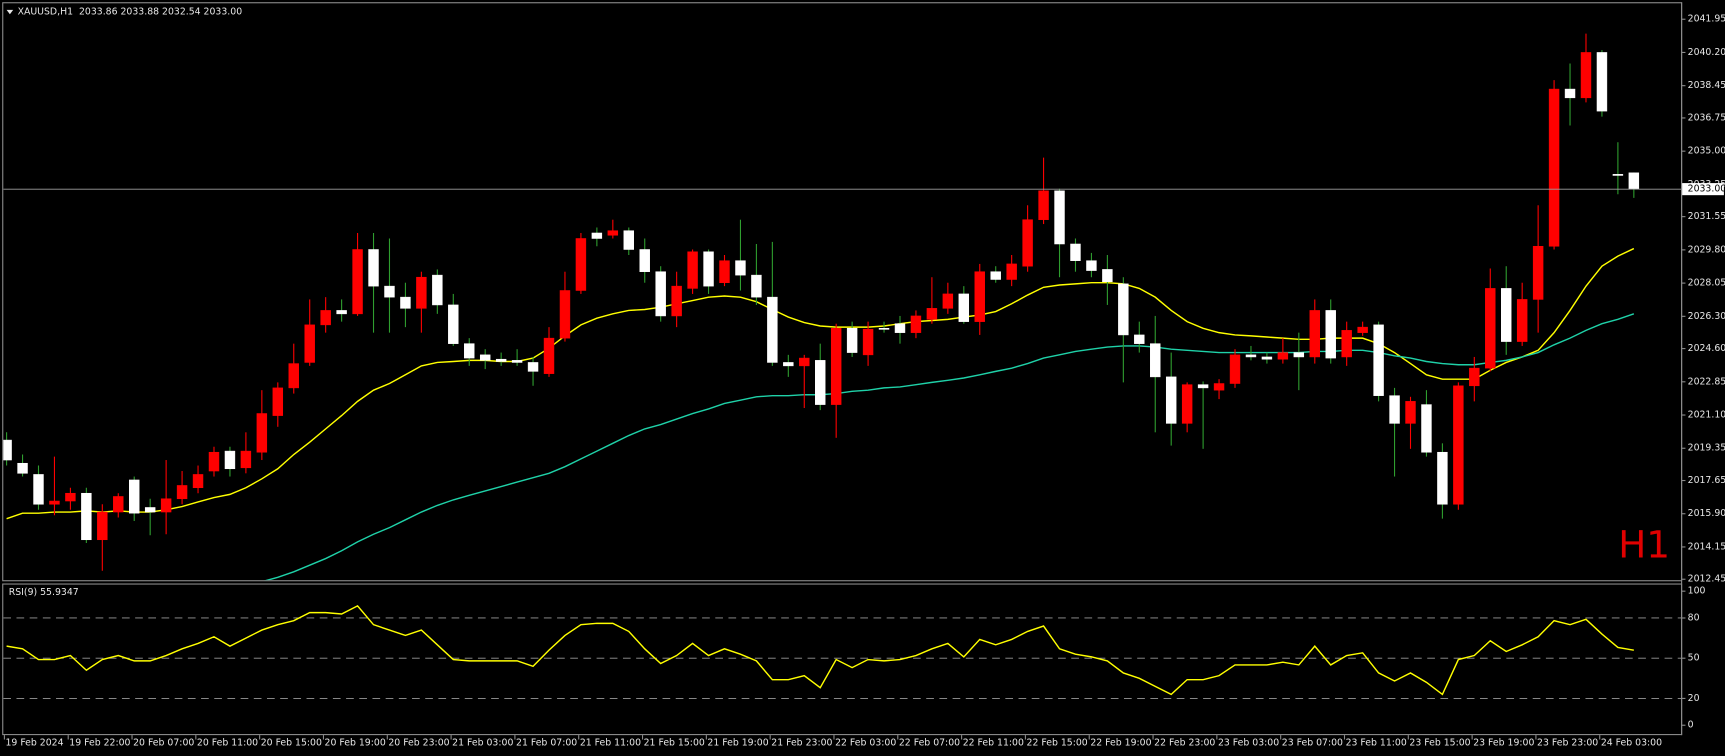  I want to click on rsi-y-tick-label: 100, so click(1697, 591).